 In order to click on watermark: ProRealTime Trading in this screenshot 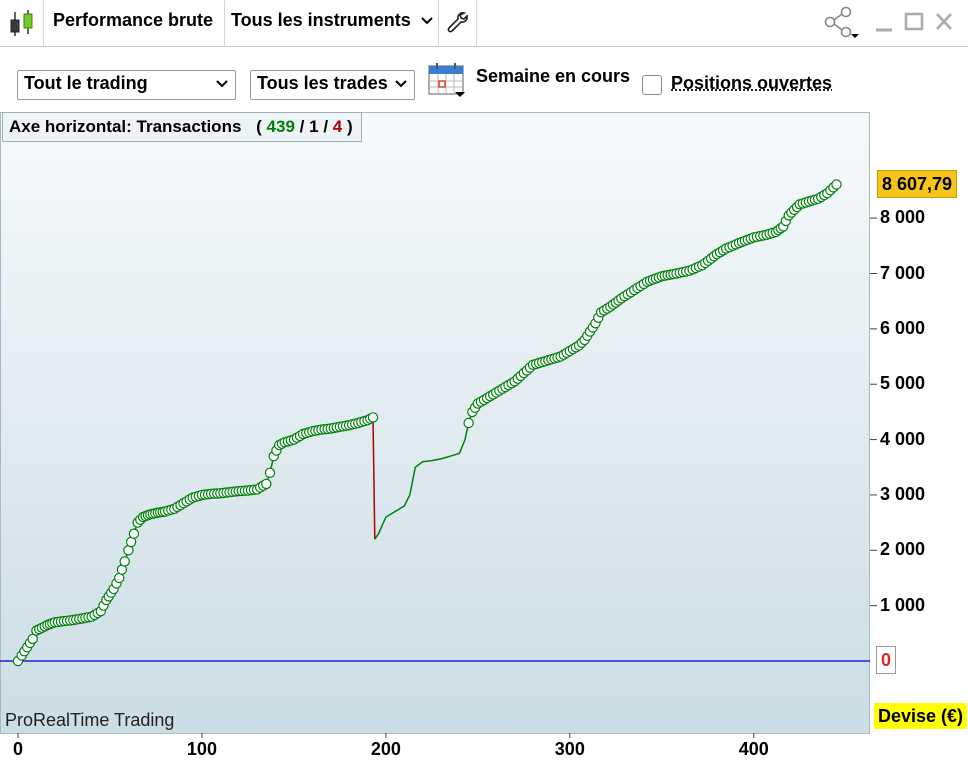, I will do `click(90, 720)`.